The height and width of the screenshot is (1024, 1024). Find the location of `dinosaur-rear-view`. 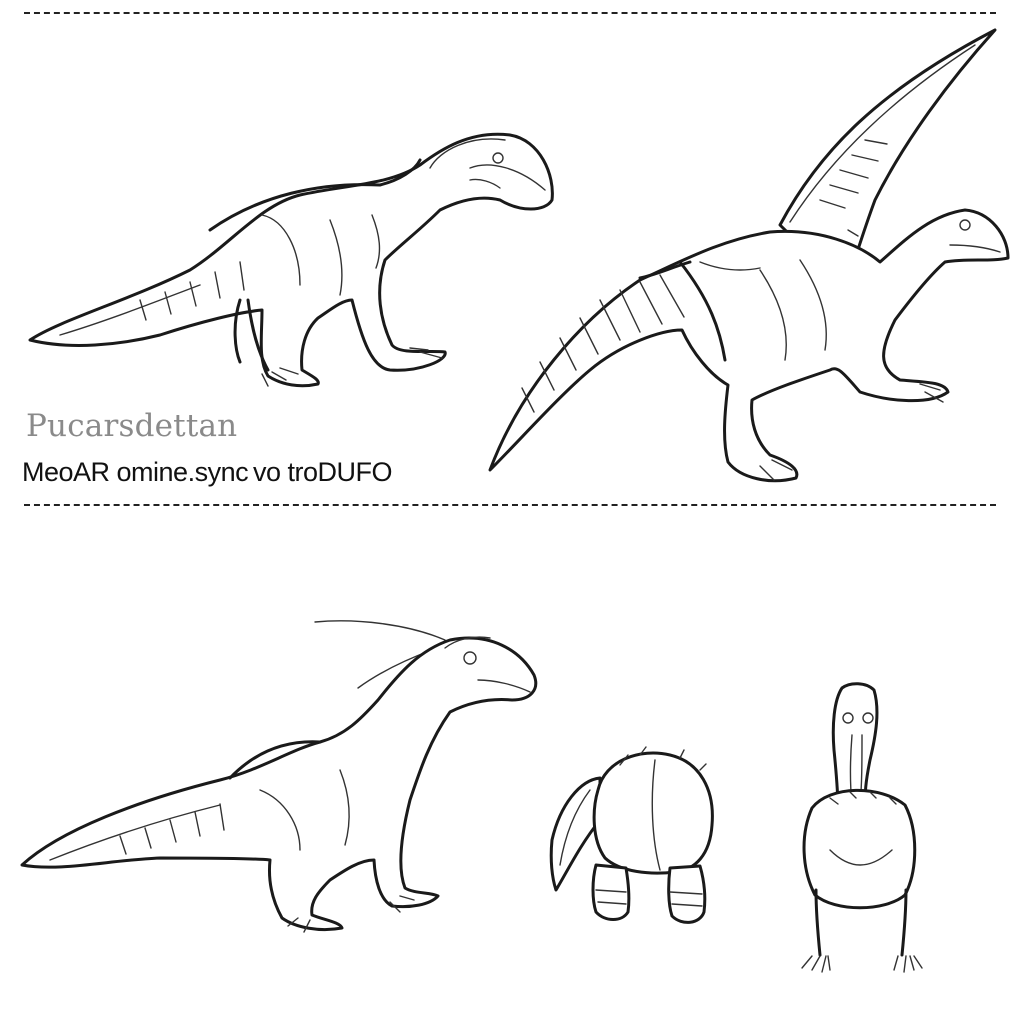

dinosaur-rear-view is located at coordinates (631, 835).